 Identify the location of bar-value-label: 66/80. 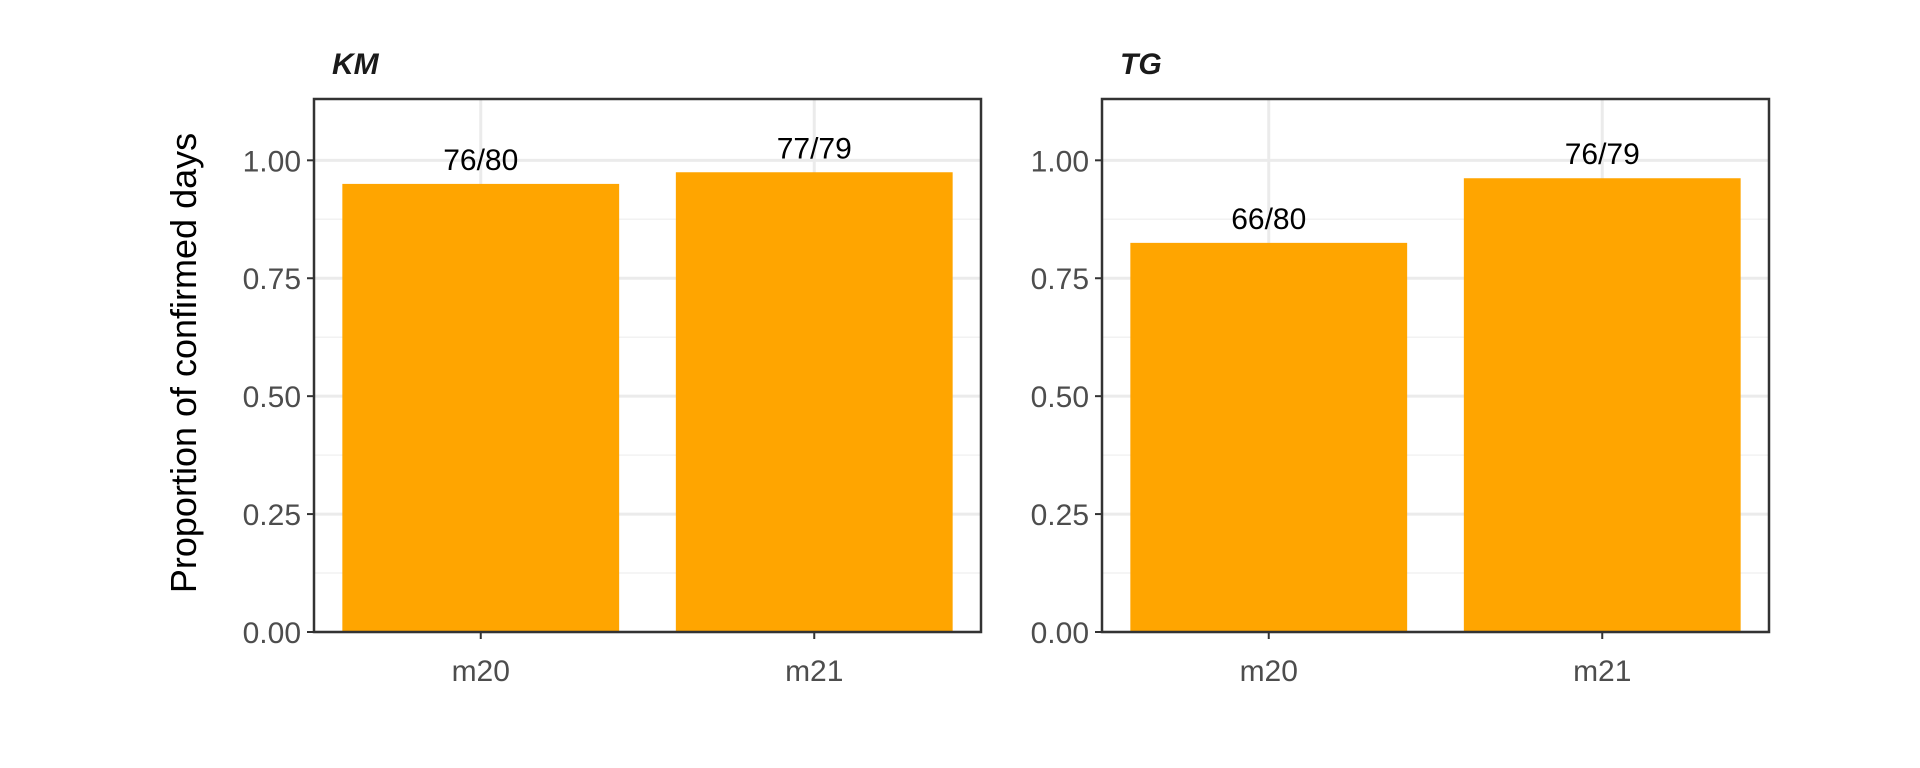
(1268, 219).